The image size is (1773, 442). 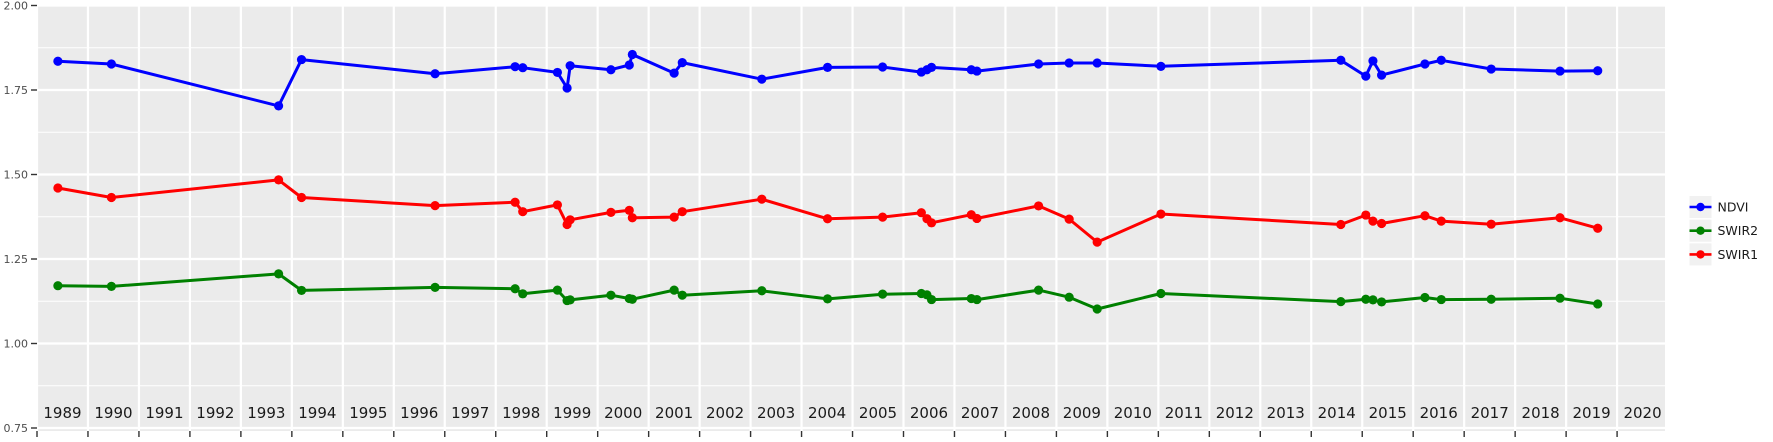 I want to click on x-axis-label: 1993, so click(x=266, y=413).